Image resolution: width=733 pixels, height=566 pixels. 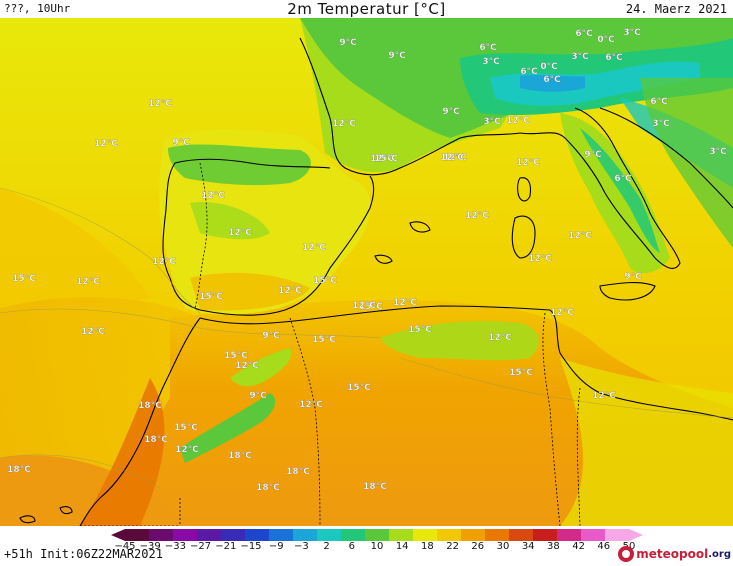 I want to click on colorbar-tick: 30, so click(x=503, y=546).